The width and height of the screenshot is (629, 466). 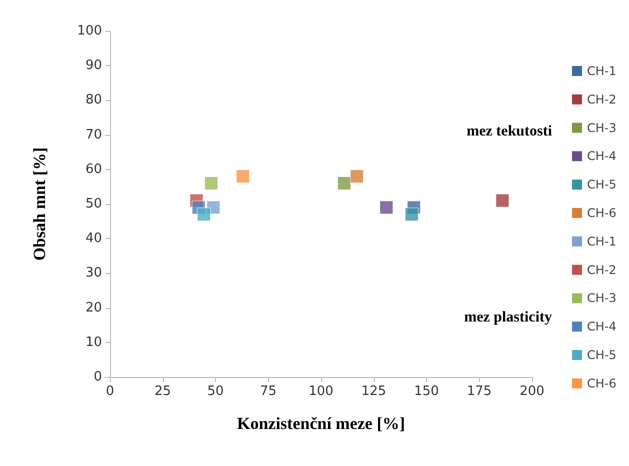 What do you see at coordinates (93, 204) in the screenshot?
I see `y-tick-label: 50` at bounding box center [93, 204].